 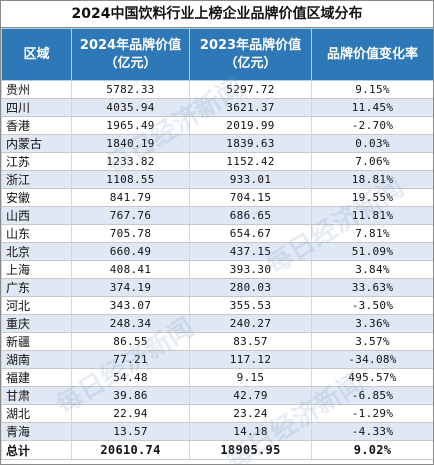 What do you see at coordinates (130, 45) in the screenshot?
I see `header-2024-line1: 2024年品牌价值` at bounding box center [130, 45].